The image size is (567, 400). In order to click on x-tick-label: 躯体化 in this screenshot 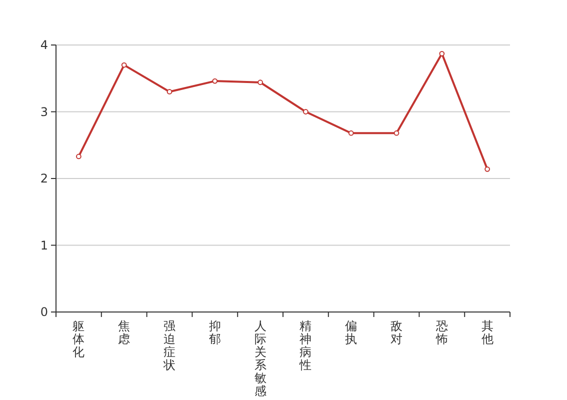, I will do `click(78, 339)`.